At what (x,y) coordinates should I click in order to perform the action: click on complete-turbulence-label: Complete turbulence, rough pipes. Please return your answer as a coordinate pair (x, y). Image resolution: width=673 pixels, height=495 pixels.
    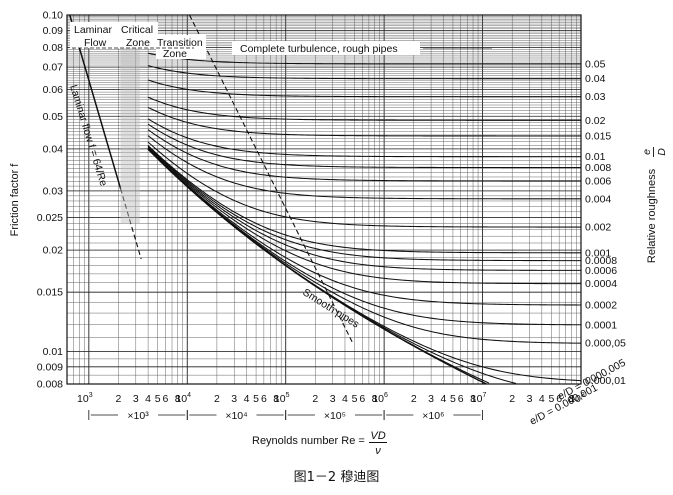
    Looking at the image, I should click on (319, 49).